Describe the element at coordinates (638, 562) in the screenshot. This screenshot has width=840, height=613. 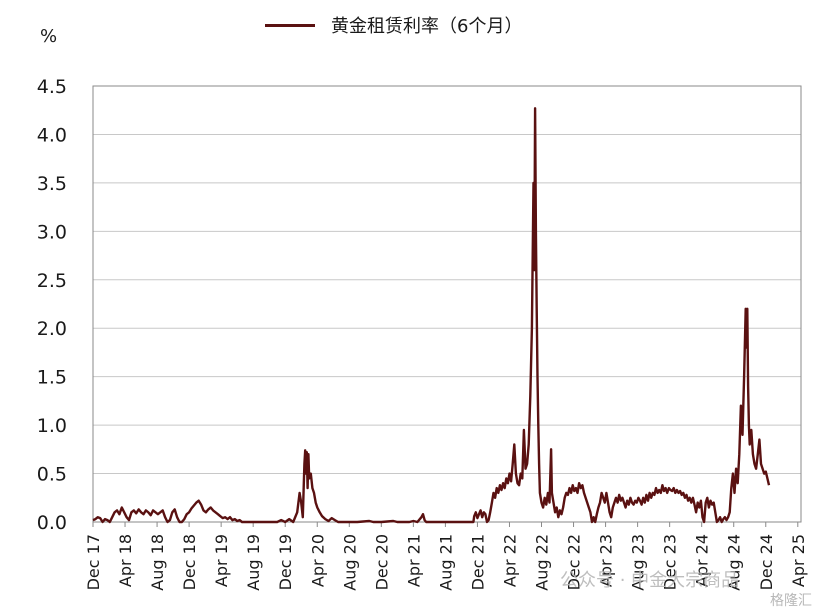
I see `x-tick-label: Aug 23` at that location.